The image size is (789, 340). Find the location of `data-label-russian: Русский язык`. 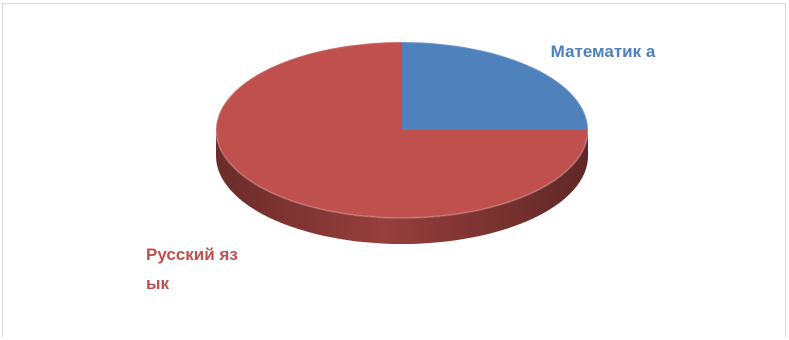

data-label-russian: Русский язык is located at coordinates (192, 269).